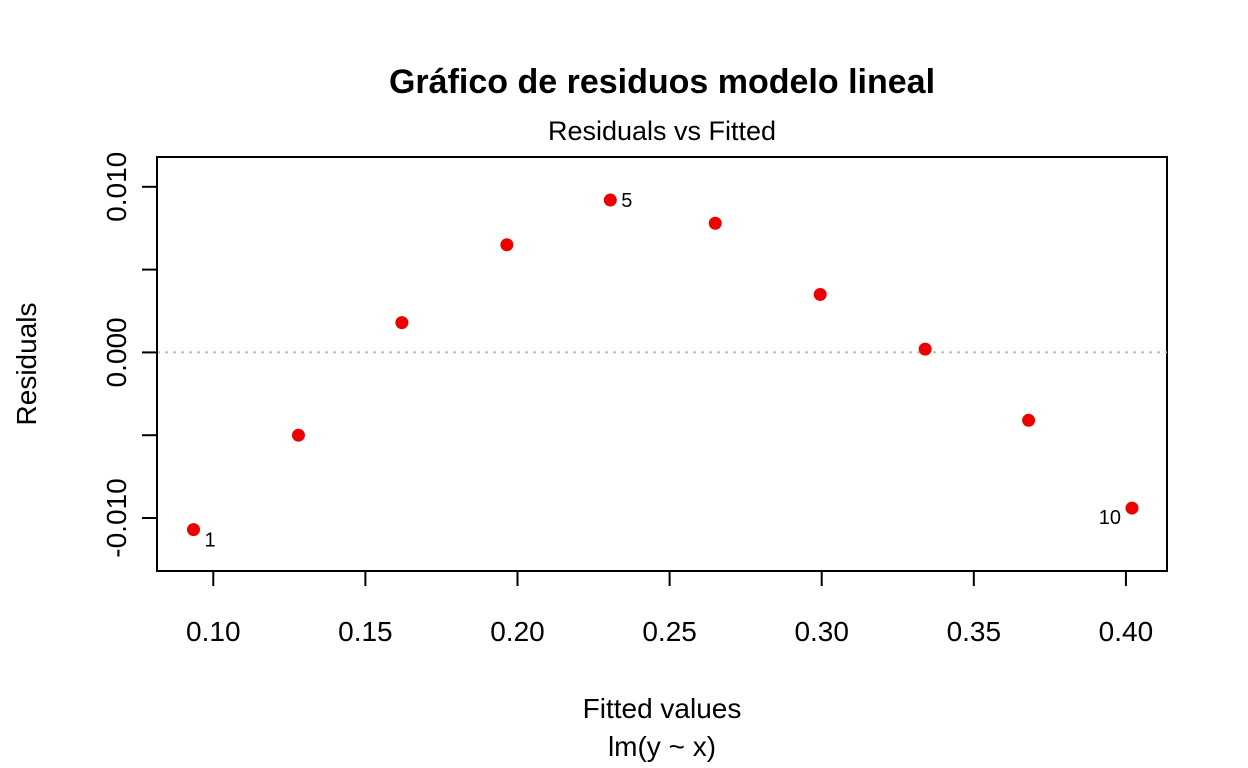  Describe the element at coordinates (662, 131) in the screenshot. I see `chart-subtitle: Residuals vs Fitted` at that location.